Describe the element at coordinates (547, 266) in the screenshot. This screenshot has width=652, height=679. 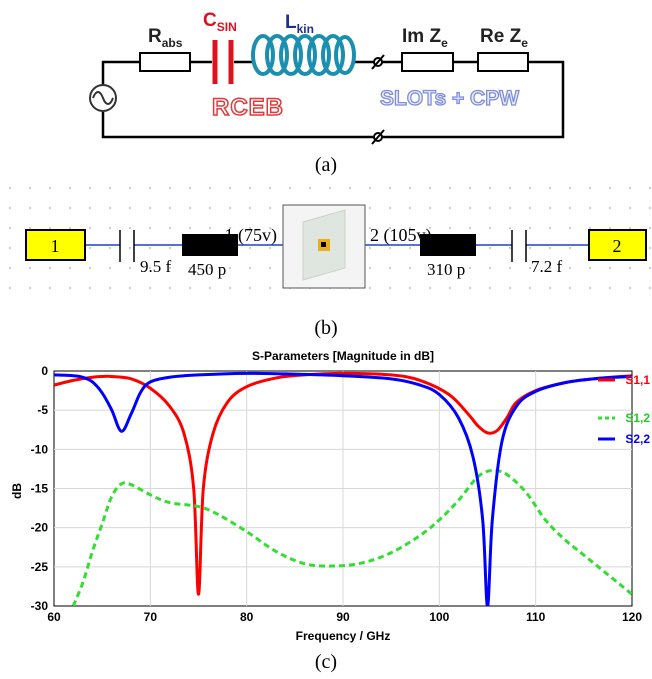
I see `cap-right-label: 7.2 f` at that location.